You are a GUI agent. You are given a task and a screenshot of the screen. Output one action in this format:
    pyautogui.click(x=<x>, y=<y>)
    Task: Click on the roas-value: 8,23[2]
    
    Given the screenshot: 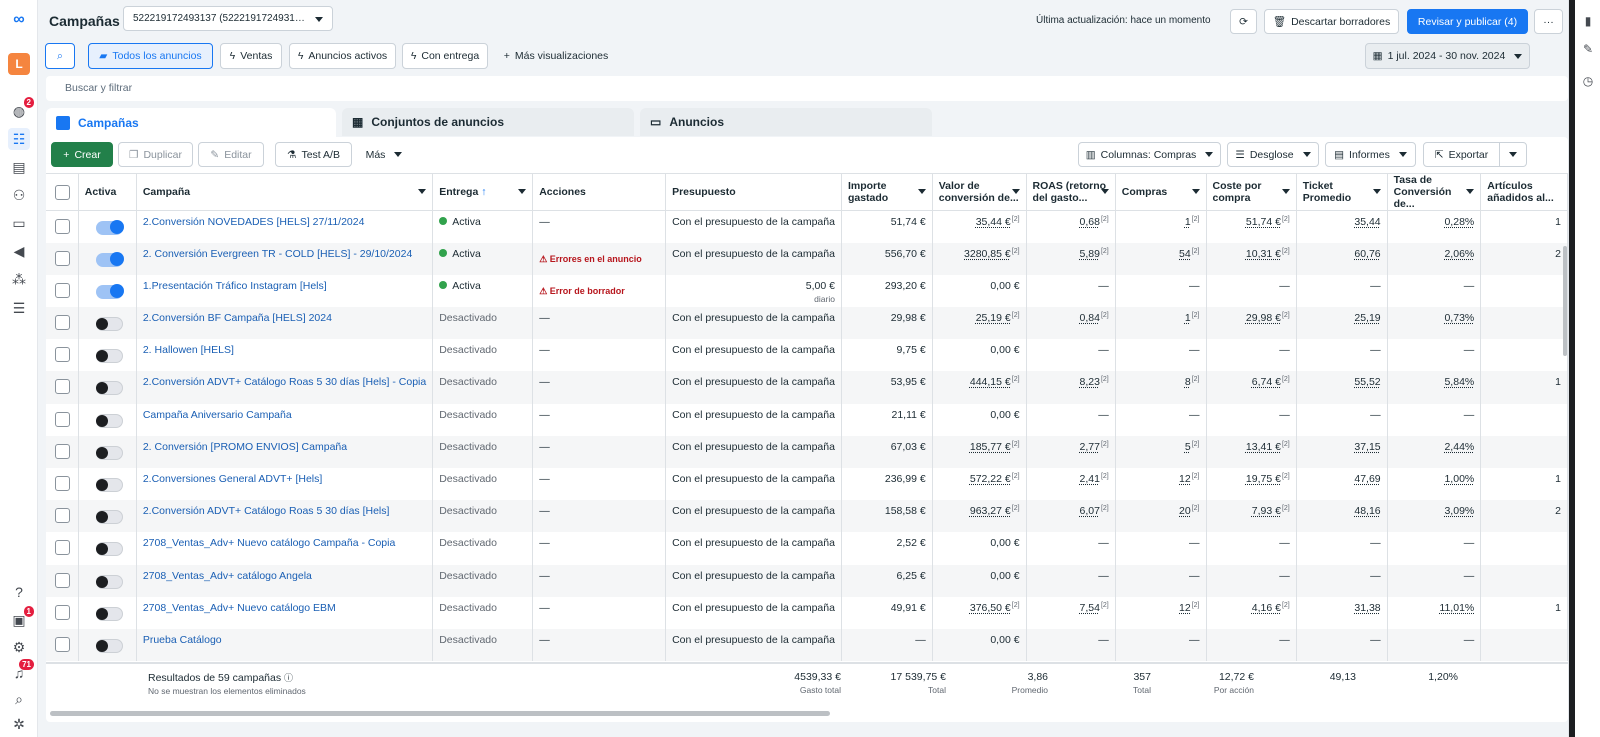 What is the action you would take?
    pyautogui.click(x=1071, y=387)
    